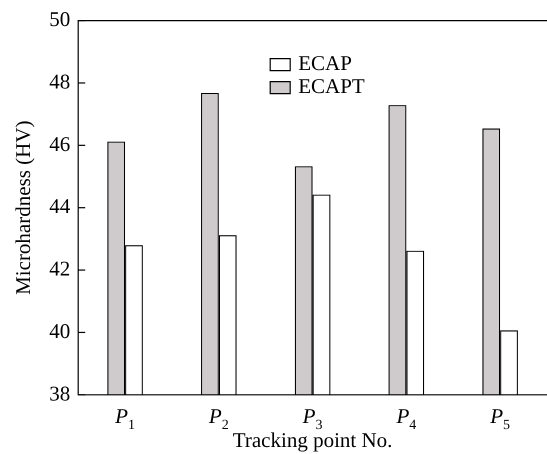  Describe the element at coordinates (331, 86) in the screenshot. I see `legend-label: ECAPT` at that location.